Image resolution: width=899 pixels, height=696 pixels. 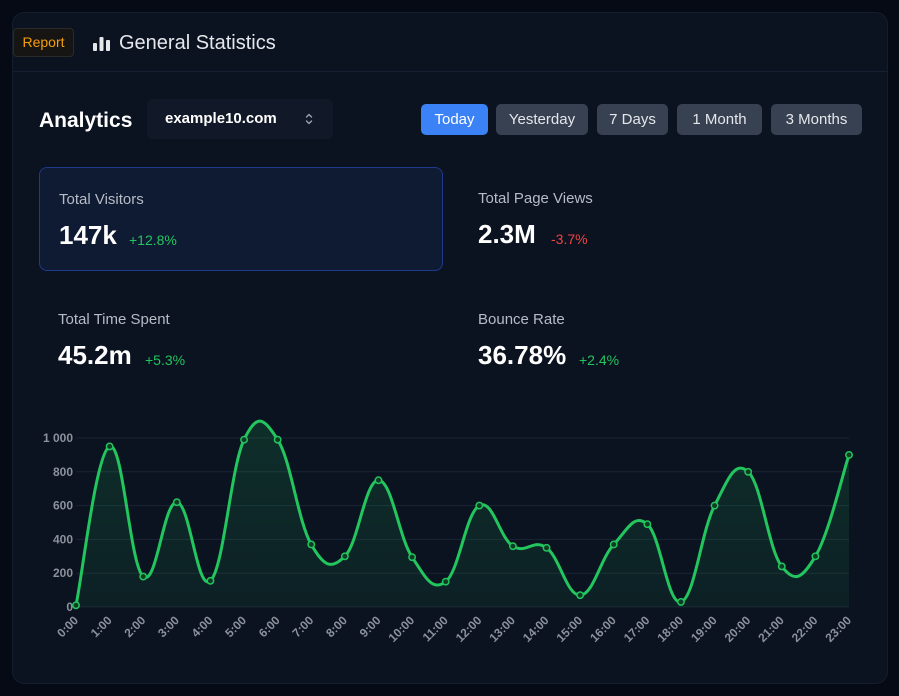 What do you see at coordinates (336, 626) in the screenshot?
I see `x-tick-label: 8:00` at bounding box center [336, 626].